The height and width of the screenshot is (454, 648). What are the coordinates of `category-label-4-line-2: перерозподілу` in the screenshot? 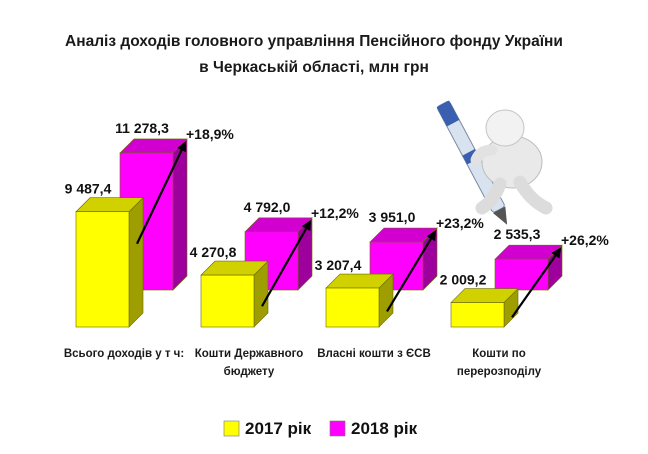 It's located at (499, 372).